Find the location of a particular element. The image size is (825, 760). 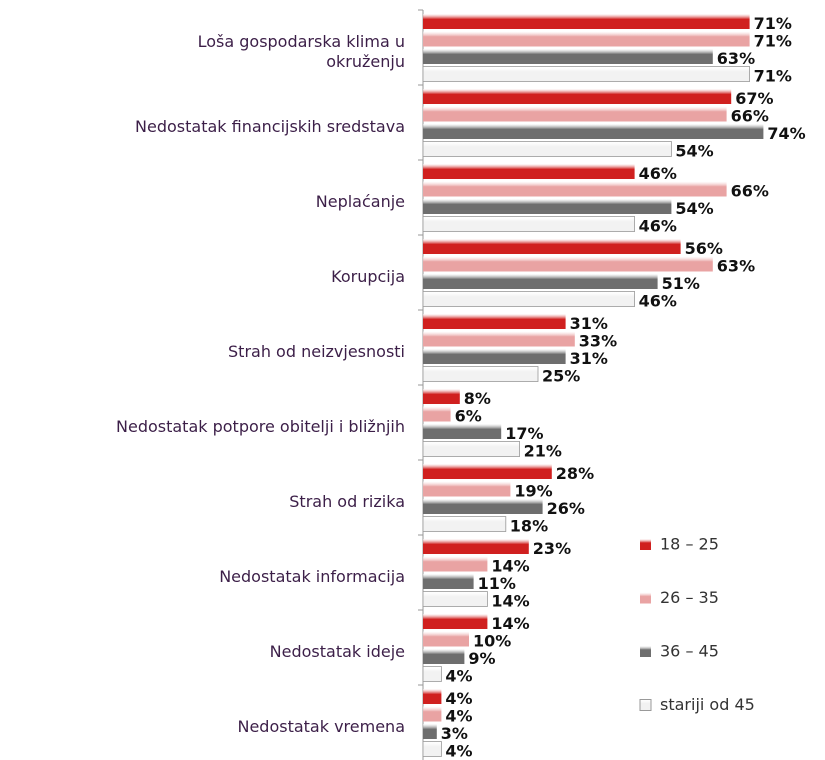

value-label: 17% is located at coordinates (524, 433).